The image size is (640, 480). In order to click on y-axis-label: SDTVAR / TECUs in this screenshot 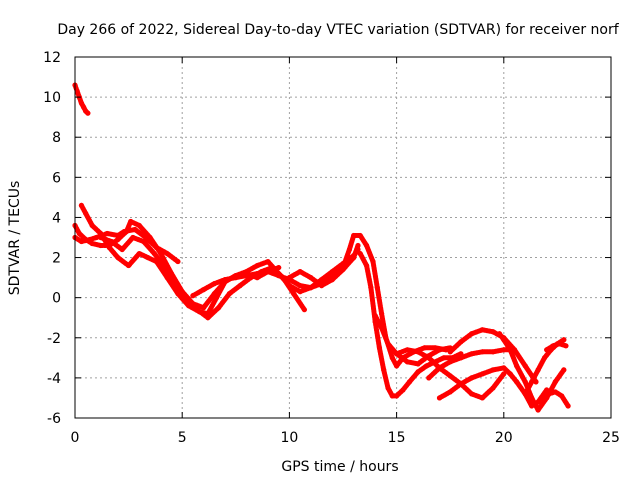, I will do `click(15, 238)`.